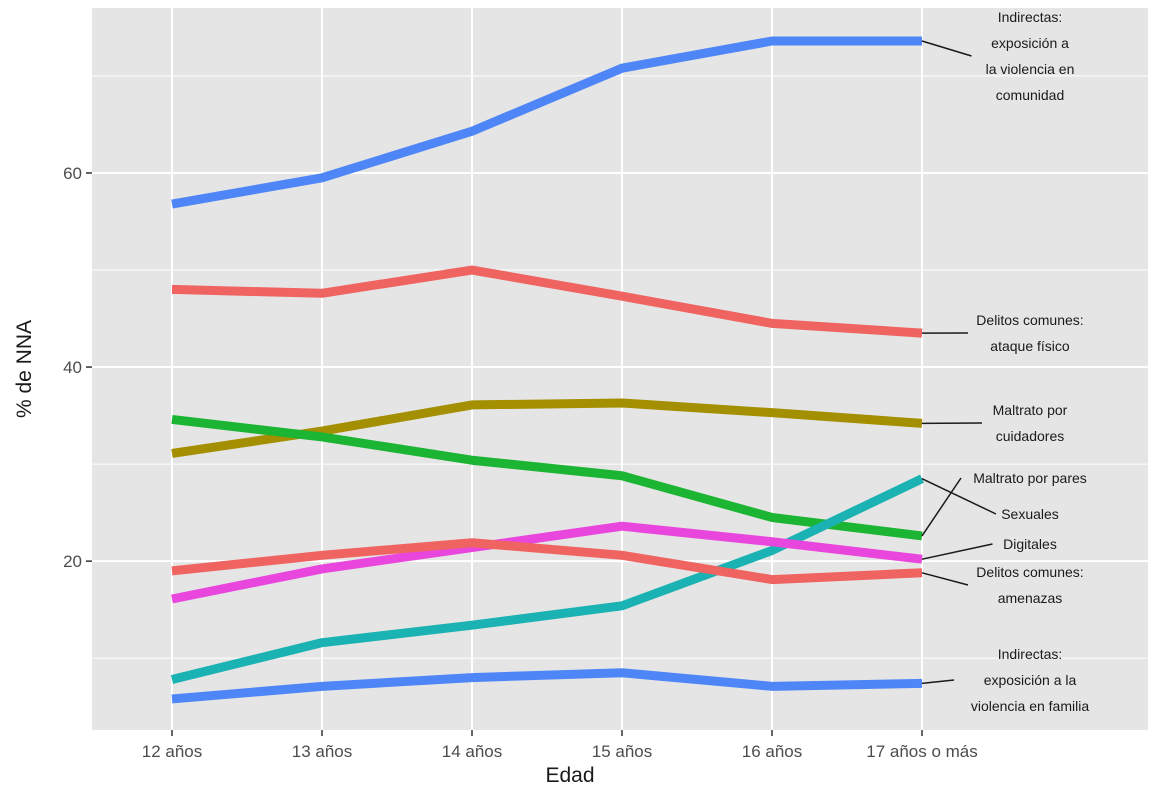 The image size is (1155, 791). I want to click on series-label-6: Digitales, so click(1030, 544).